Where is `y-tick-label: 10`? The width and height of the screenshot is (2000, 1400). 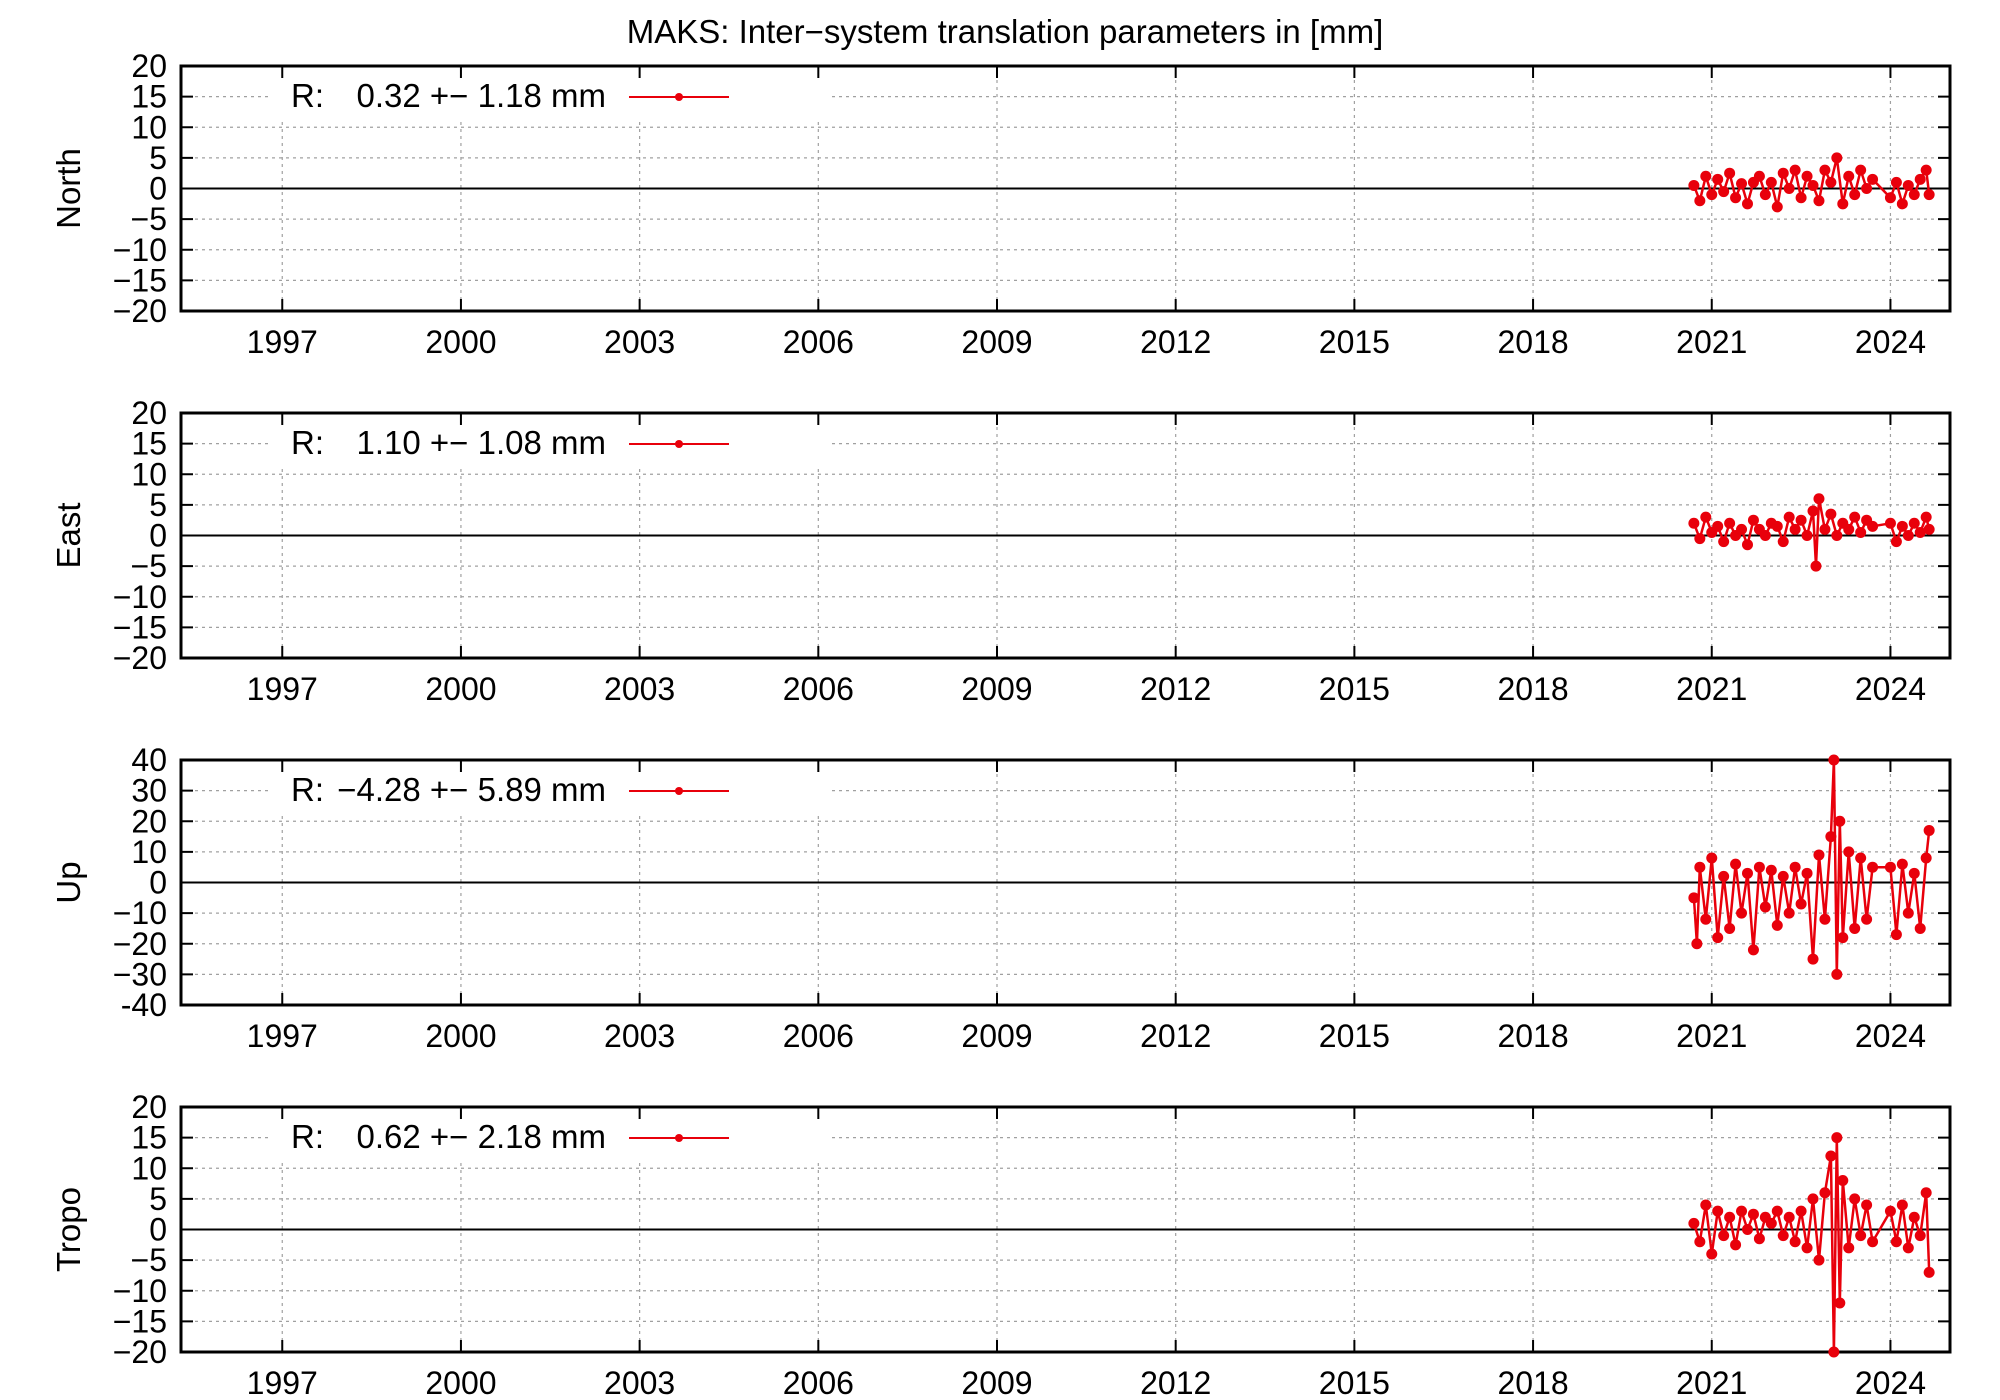
y-tick-label: 10 is located at coordinates (149, 852).